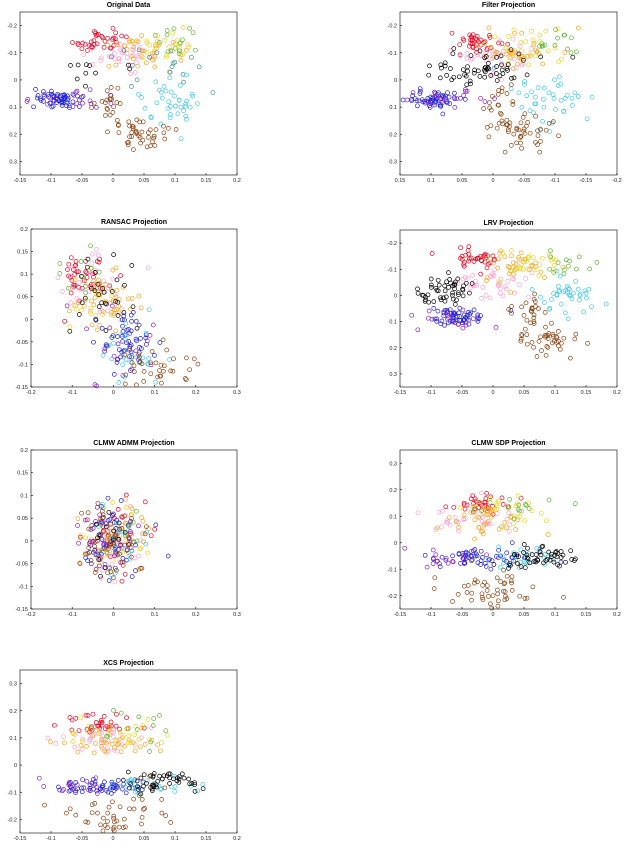 This screenshot has width=640, height=867. I want to click on chart-title: LRV Projection, so click(508, 223).